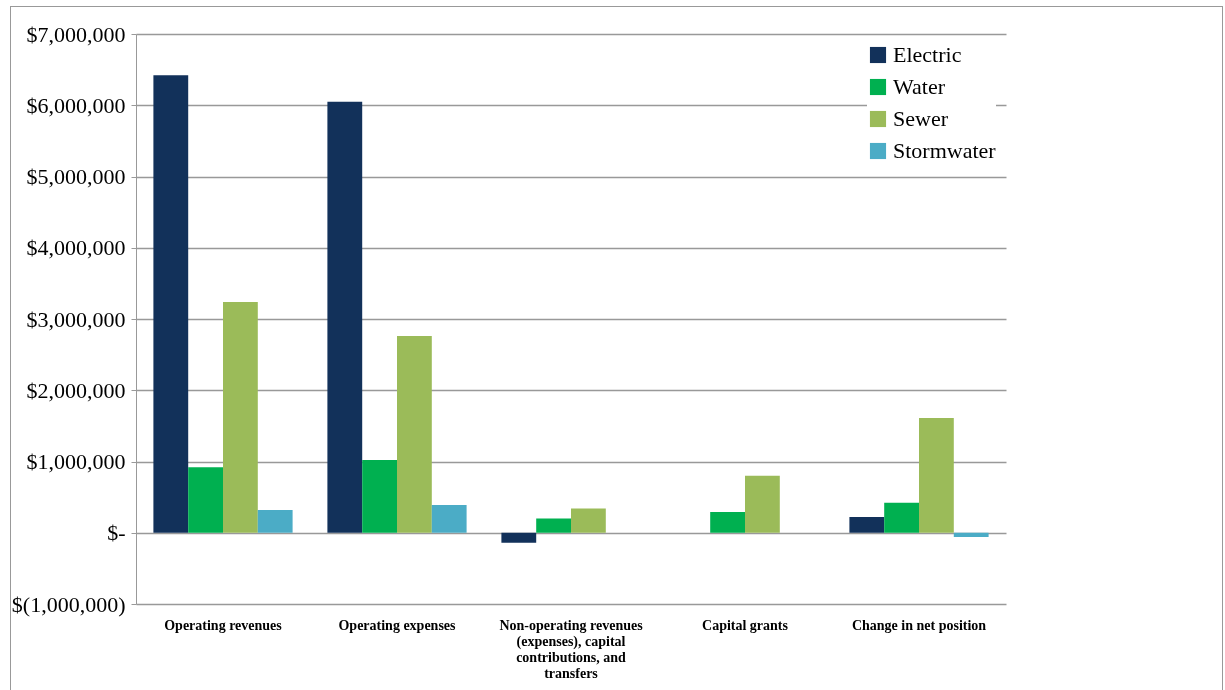 The width and height of the screenshot is (1225, 690). I want to click on x-tick-label: Non-operating revenues (expenses), capital contributions, and transfers, so click(571, 649).